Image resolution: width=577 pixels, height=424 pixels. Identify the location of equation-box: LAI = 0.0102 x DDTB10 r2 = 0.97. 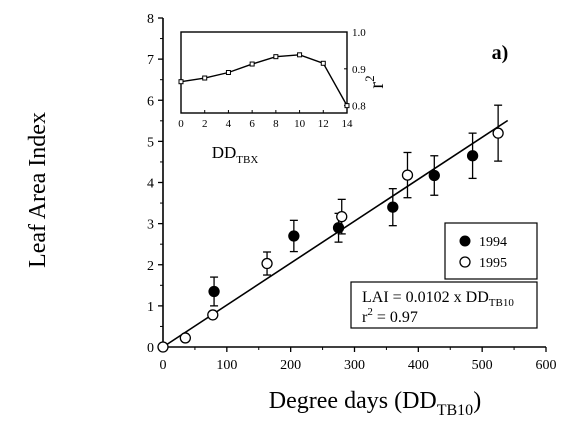
(444, 305).